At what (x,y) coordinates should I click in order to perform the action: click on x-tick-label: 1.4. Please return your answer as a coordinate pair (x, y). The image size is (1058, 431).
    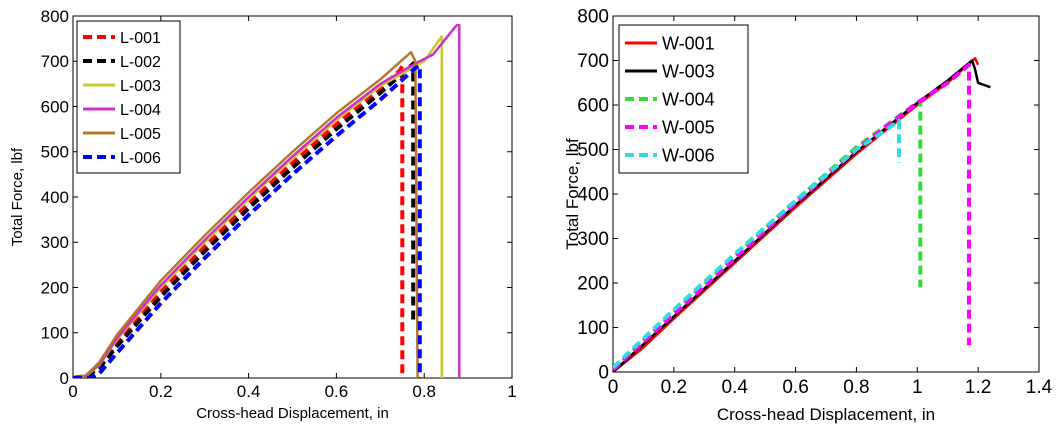
    Looking at the image, I should click on (1039, 387).